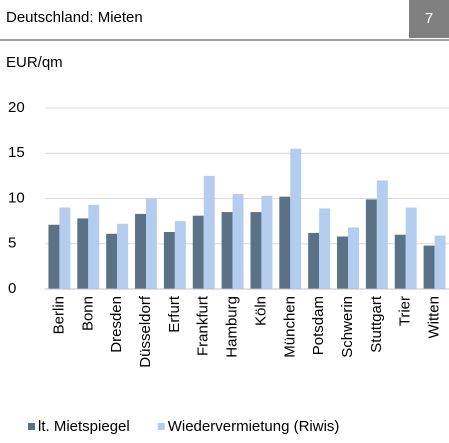  Describe the element at coordinates (434, 317) in the screenshot. I see `x-tick-label: Witten` at that location.